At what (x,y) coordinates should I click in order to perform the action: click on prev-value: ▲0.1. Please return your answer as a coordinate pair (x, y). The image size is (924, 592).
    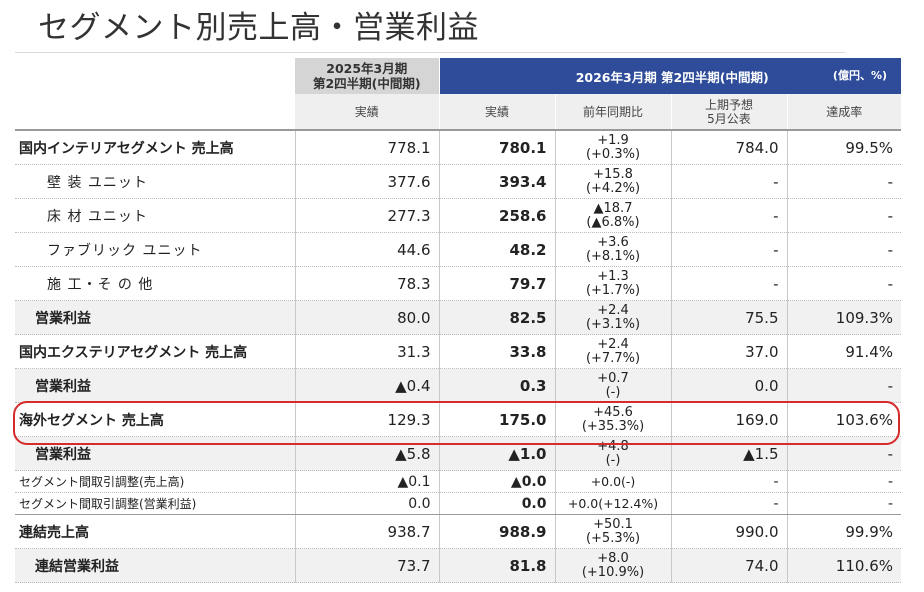
    Looking at the image, I should click on (366, 481).